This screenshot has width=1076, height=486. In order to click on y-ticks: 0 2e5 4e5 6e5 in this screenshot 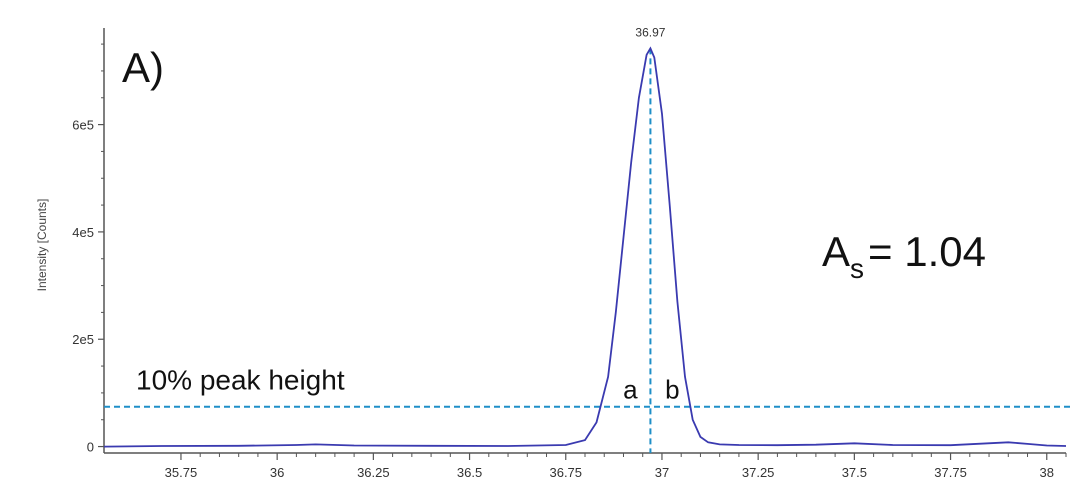, I will do `click(88, 249)`.